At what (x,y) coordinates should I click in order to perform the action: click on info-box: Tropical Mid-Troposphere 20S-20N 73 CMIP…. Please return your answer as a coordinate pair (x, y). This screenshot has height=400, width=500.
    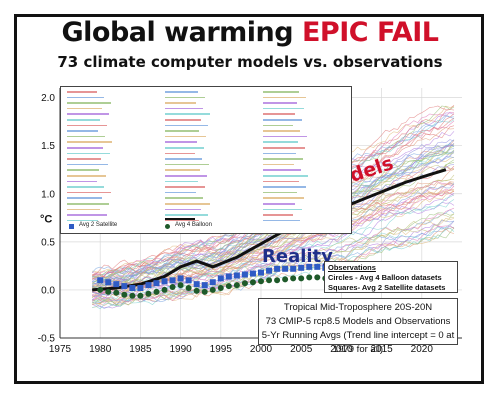
    Looking at the image, I should click on (358, 326).